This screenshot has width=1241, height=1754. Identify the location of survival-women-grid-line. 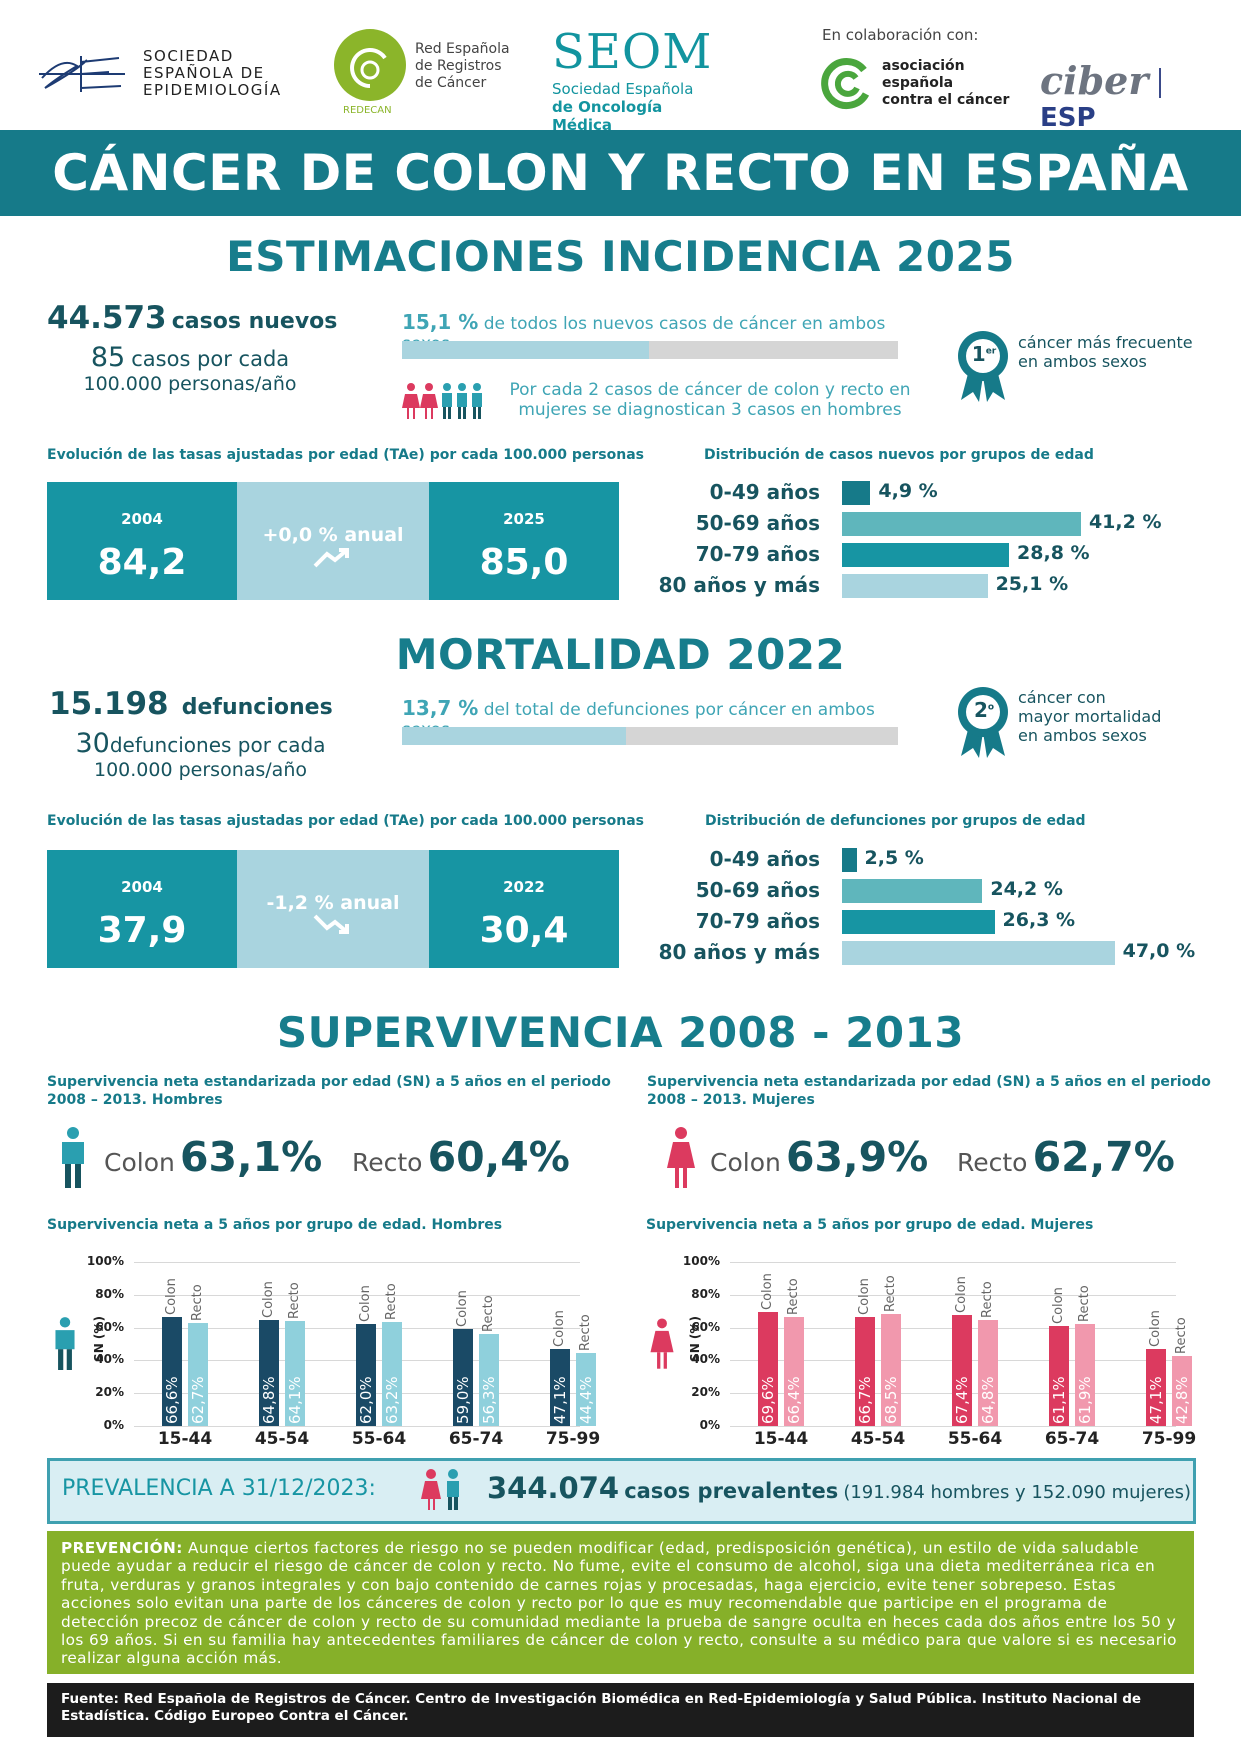
(953, 1262).